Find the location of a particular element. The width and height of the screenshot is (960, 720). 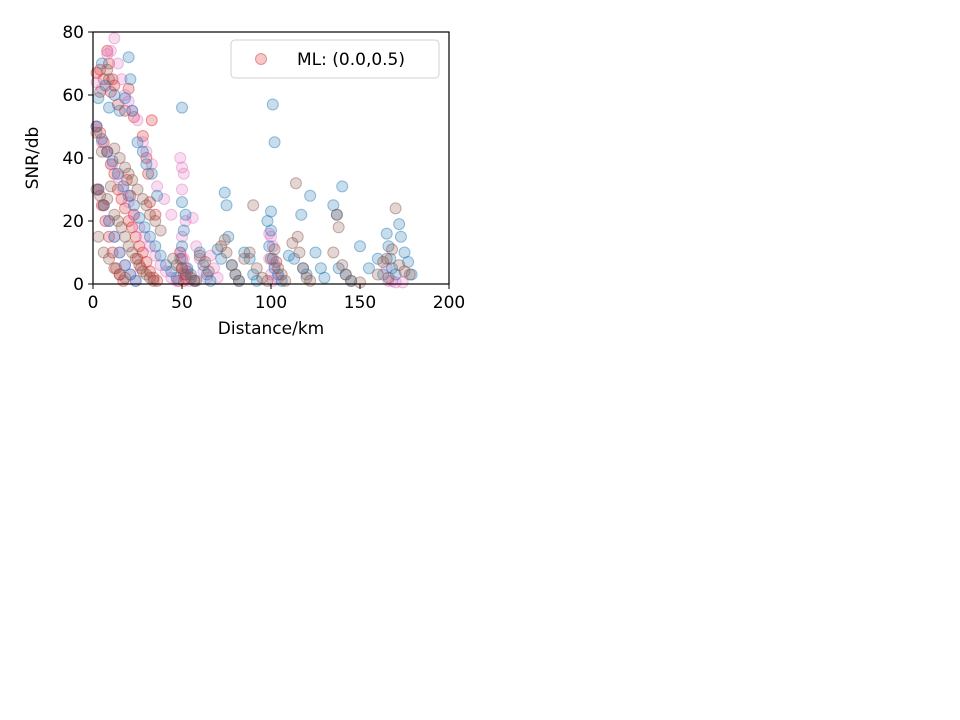

y-tick-label: 80 is located at coordinates (73, 33).